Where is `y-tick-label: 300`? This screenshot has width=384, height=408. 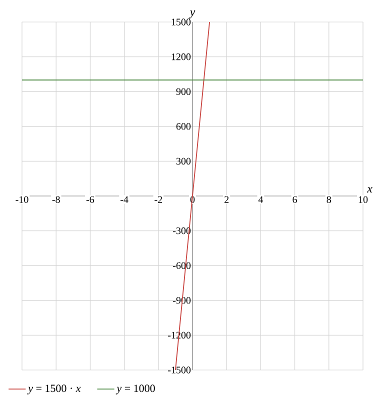 y-tick-label: 300 is located at coordinates (183, 161).